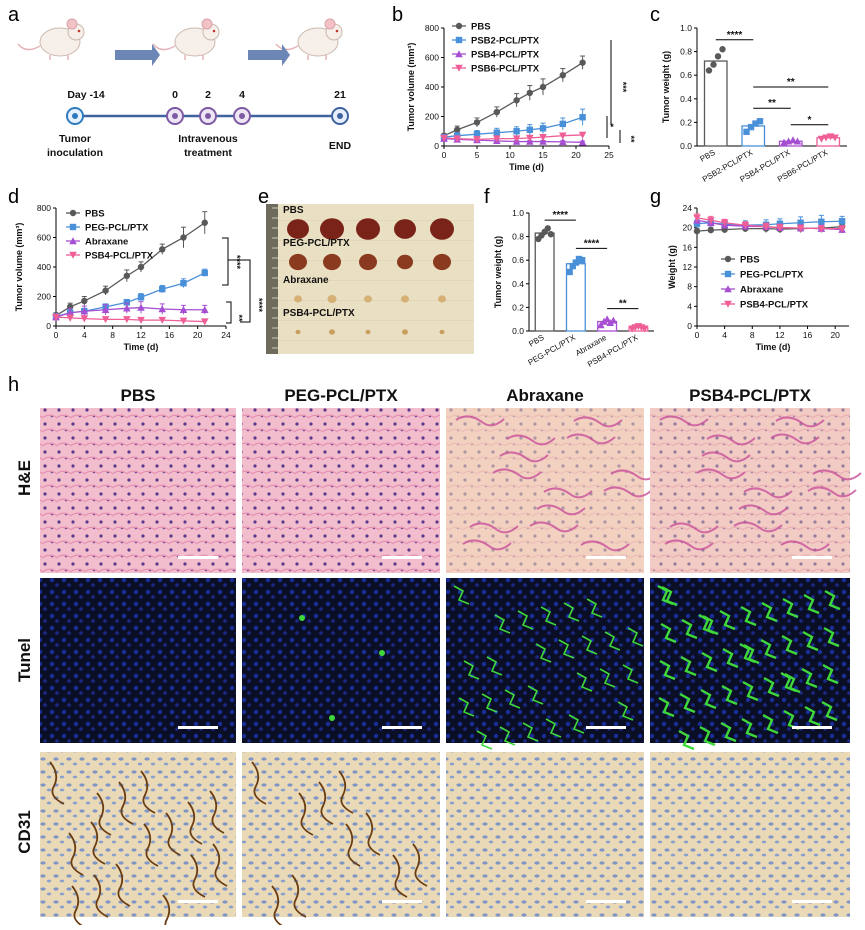 The width and height of the screenshot is (865, 930). What do you see at coordinates (293, 210) in the screenshot?
I see `photo-row-label: PBS` at bounding box center [293, 210].